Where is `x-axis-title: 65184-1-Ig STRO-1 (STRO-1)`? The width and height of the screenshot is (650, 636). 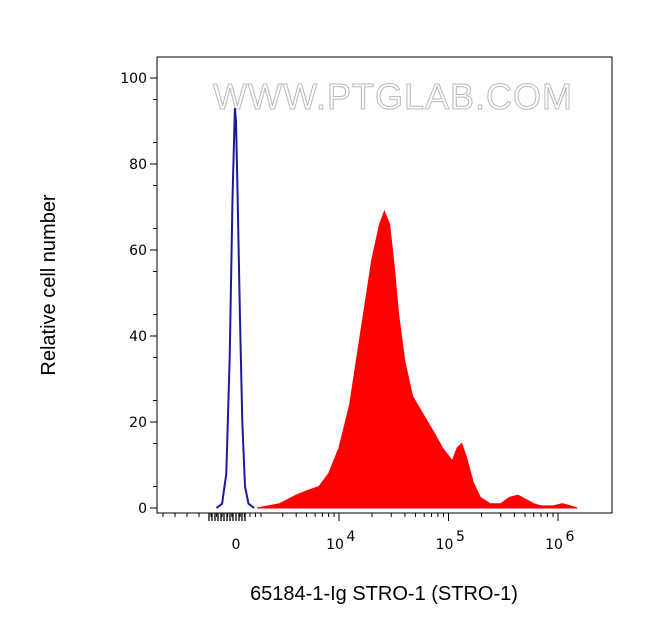
x-axis-title: 65184-1-Ig STRO-1 (STRO-1) is located at coordinates (384, 594).